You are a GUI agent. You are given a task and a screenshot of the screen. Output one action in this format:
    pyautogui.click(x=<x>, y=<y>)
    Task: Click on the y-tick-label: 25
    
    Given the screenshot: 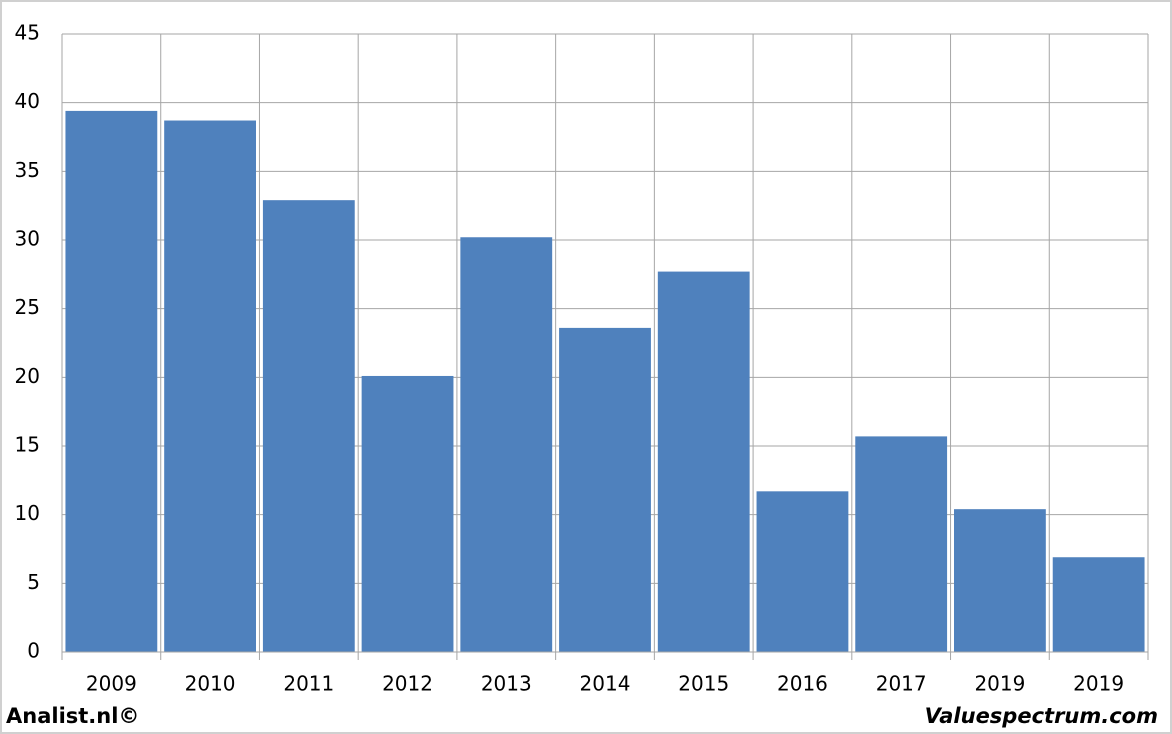 What is the action you would take?
    pyautogui.click(x=27, y=307)
    